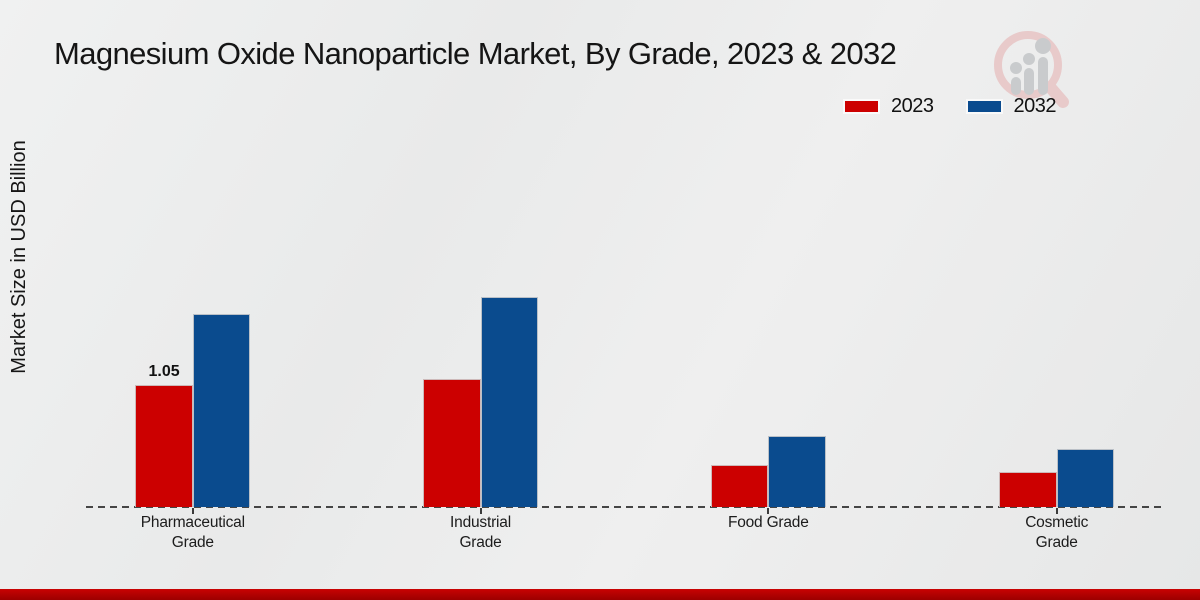 This screenshot has height=600, width=1200. Describe the element at coordinates (192, 532) in the screenshot. I see `category-label-pharmaceutical-grade: Pharmaceutical Grade` at that location.